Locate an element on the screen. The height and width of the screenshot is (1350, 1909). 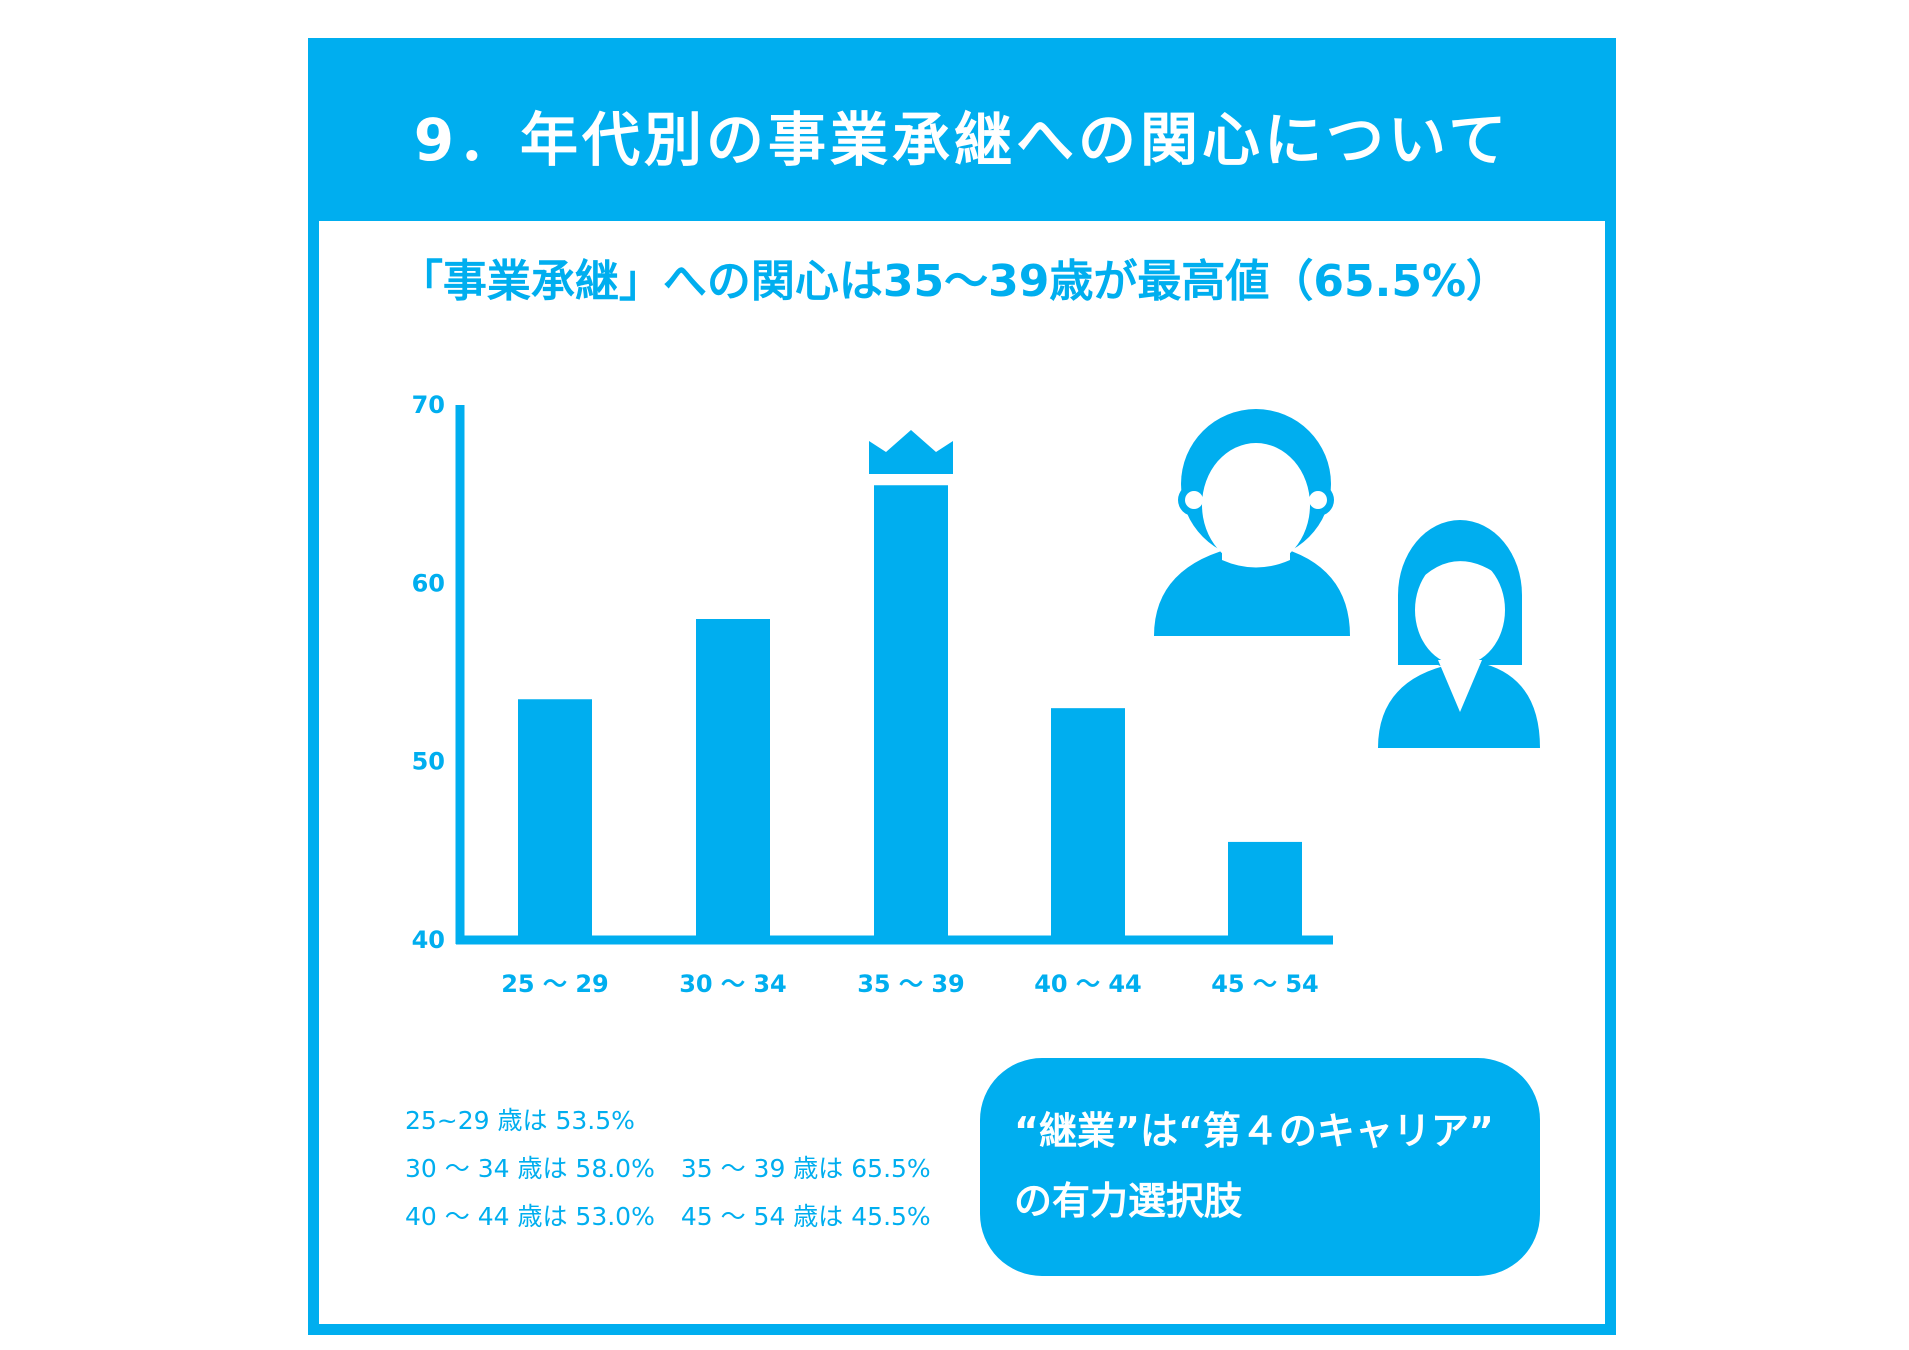
callout-box: “継業”は“第４のキャリア” の有力選択肢 is located at coordinates (1260, 1167).